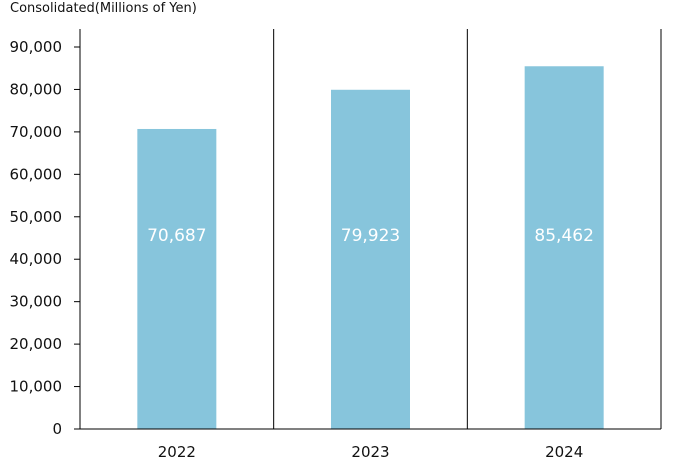  I want to click on data-label-2024: 85,462, so click(563, 236).